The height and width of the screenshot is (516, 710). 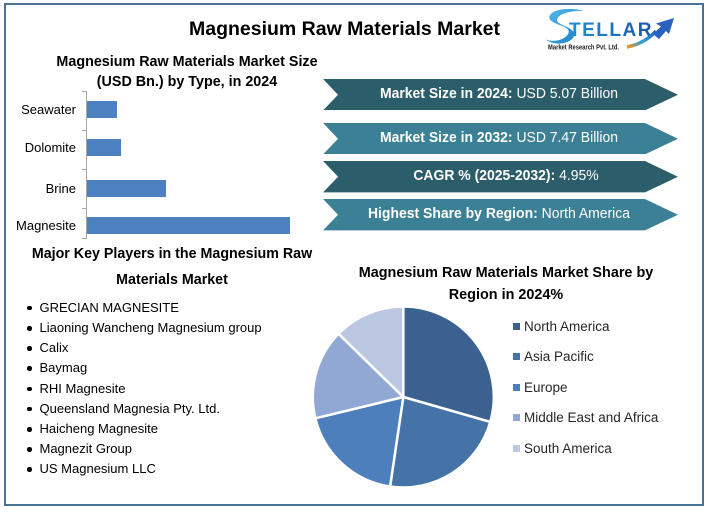 I want to click on svg-text: Market Research Pvt. Ltd., so click(x=583, y=48).